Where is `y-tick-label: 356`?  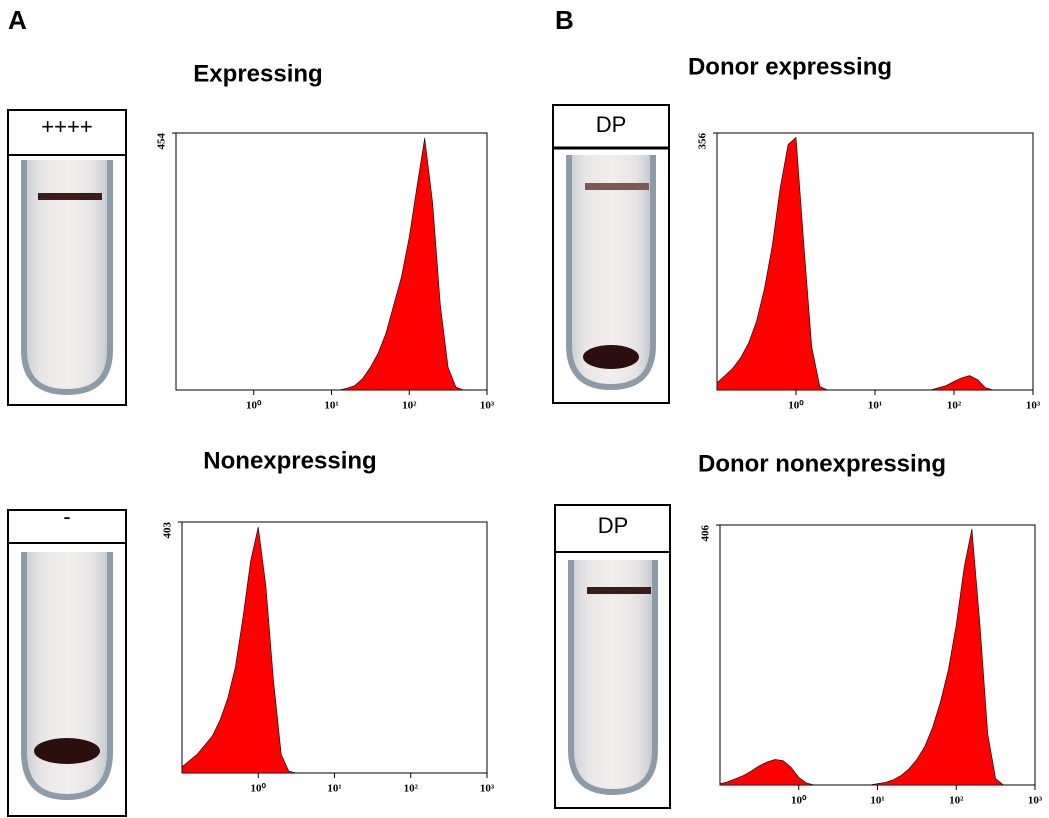
y-tick-label: 356 is located at coordinates (703, 141).